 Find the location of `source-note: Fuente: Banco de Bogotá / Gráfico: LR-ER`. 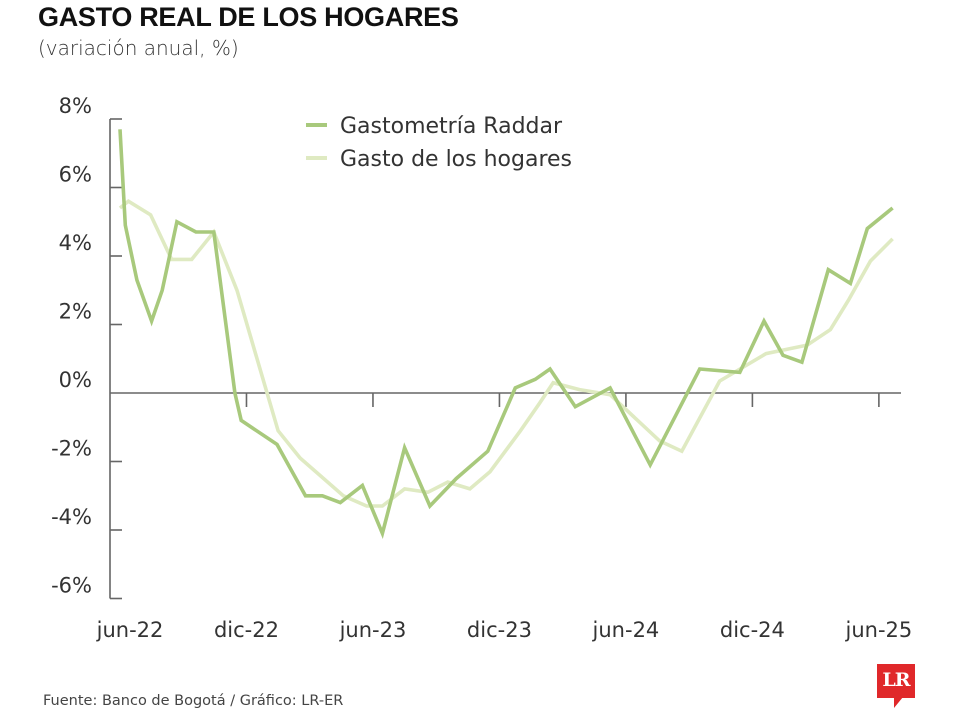

source-note: Fuente: Banco de Bogotá / Gráfico: LR-ER is located at coordinates (193, 701).